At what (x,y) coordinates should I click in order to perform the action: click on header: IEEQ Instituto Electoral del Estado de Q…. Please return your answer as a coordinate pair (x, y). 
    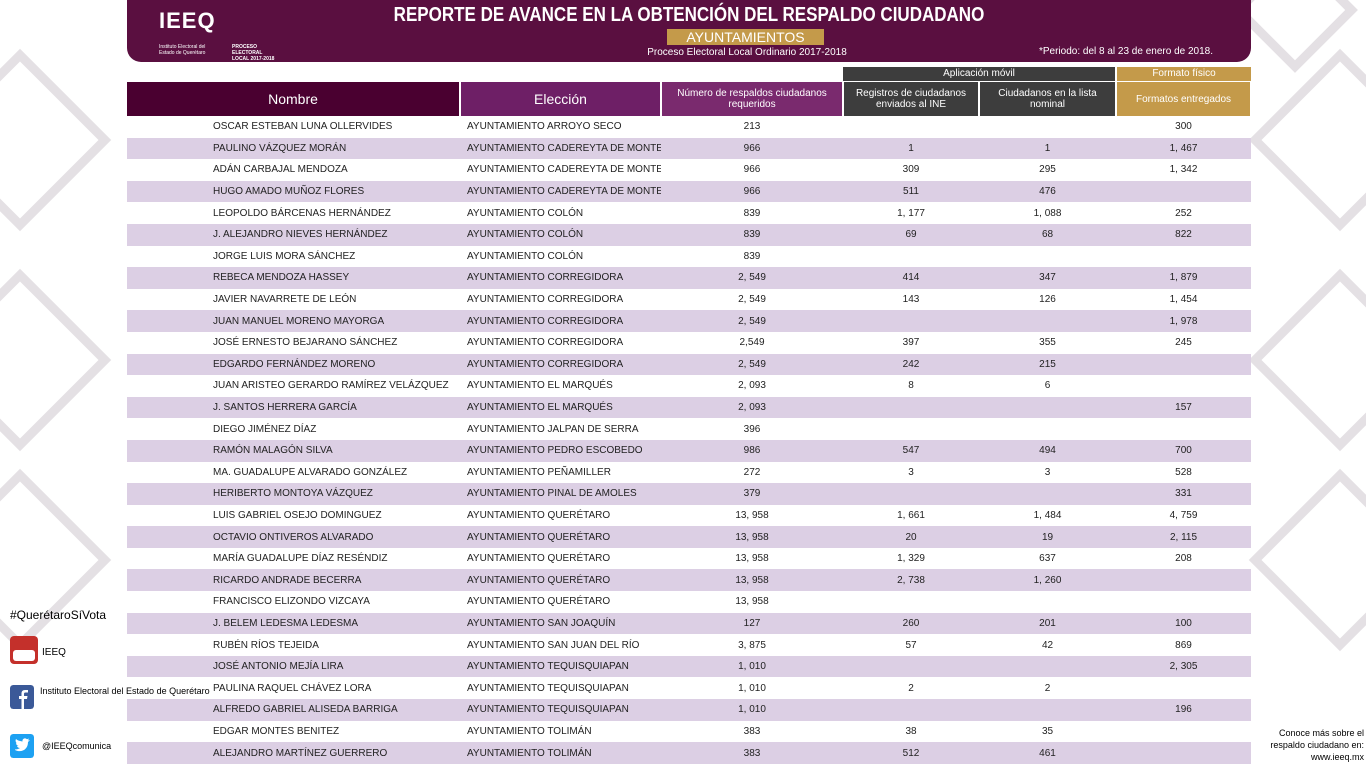
    Looking at the image, I should click on (689, 31).